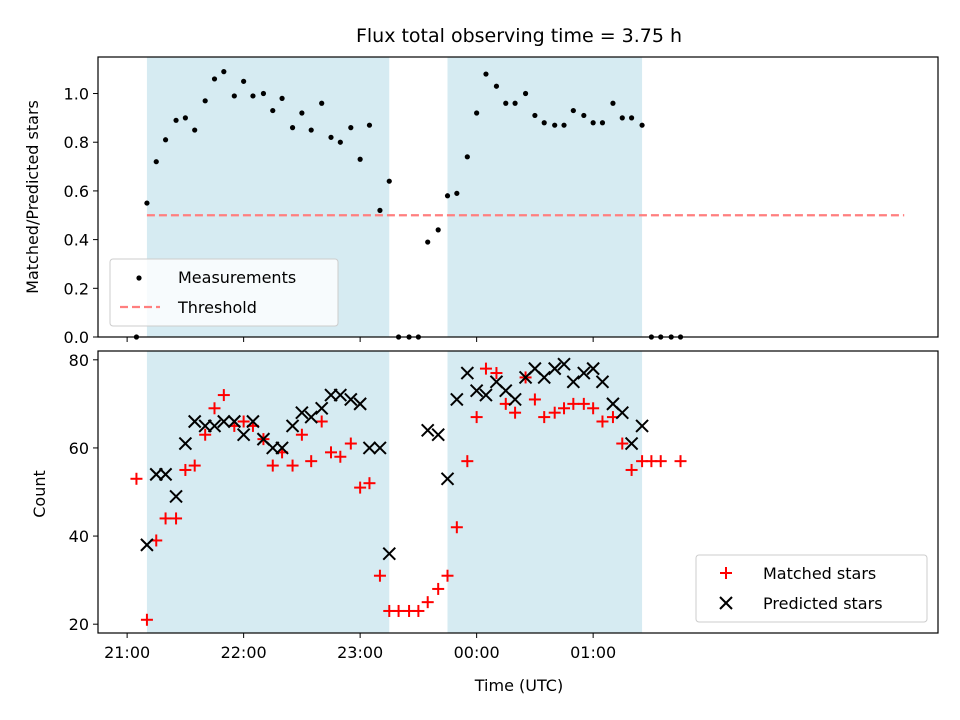  Describe the element at coordinates (477, 652) in the screenshot. I see `x-tick-label: 00:00` at that location.